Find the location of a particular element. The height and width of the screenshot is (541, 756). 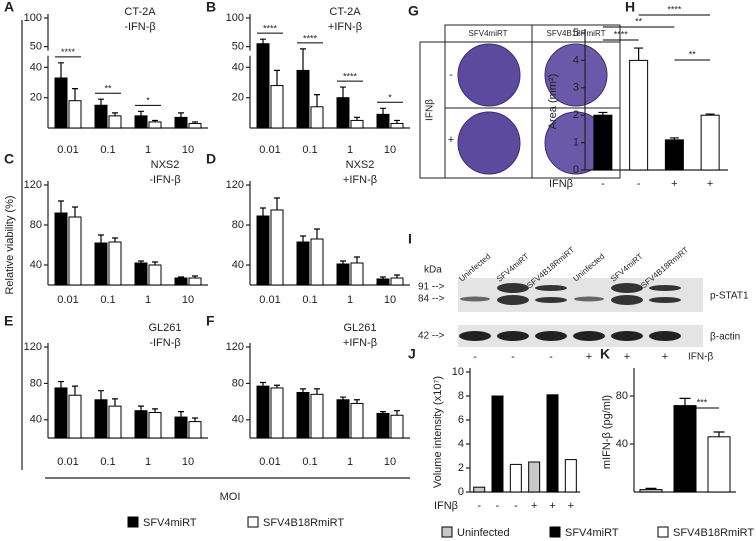

chart-subtitle: -IFN-β is located at coordinates (164, 343).